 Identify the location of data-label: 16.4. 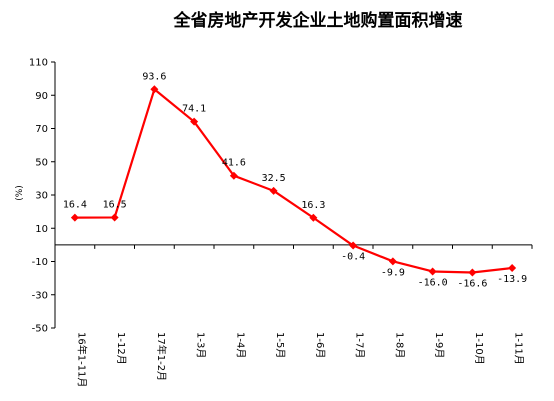
(75, 205).